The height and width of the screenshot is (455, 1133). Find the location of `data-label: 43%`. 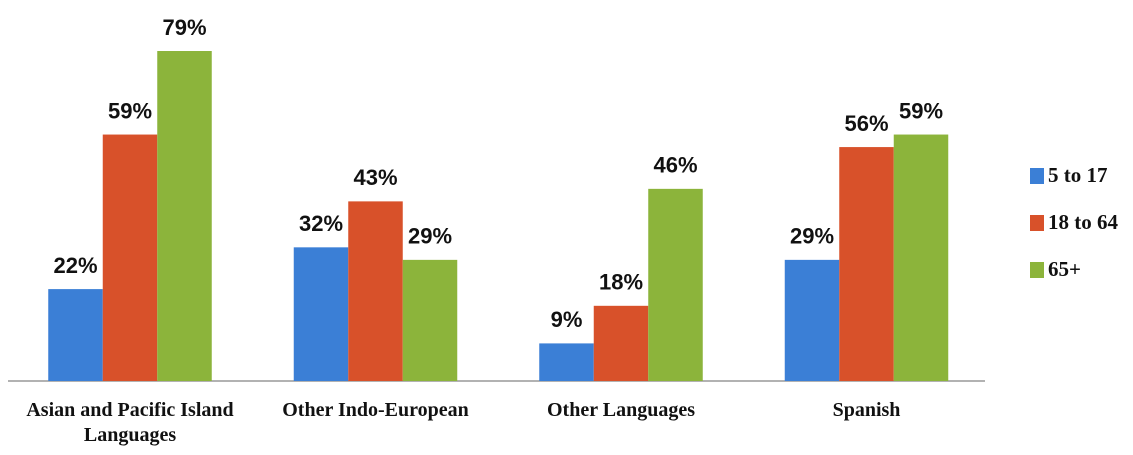

data-label: 43% is located at coordinates (375, 177).